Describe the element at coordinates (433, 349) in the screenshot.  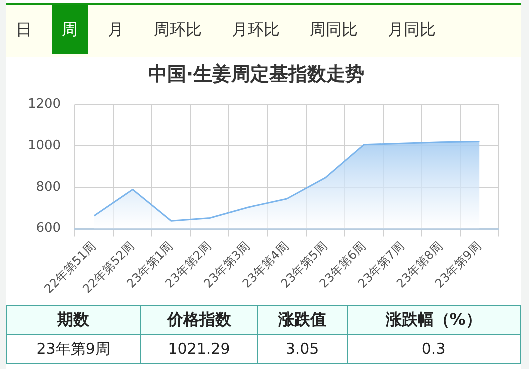
I see `text: 0.3` at that location.